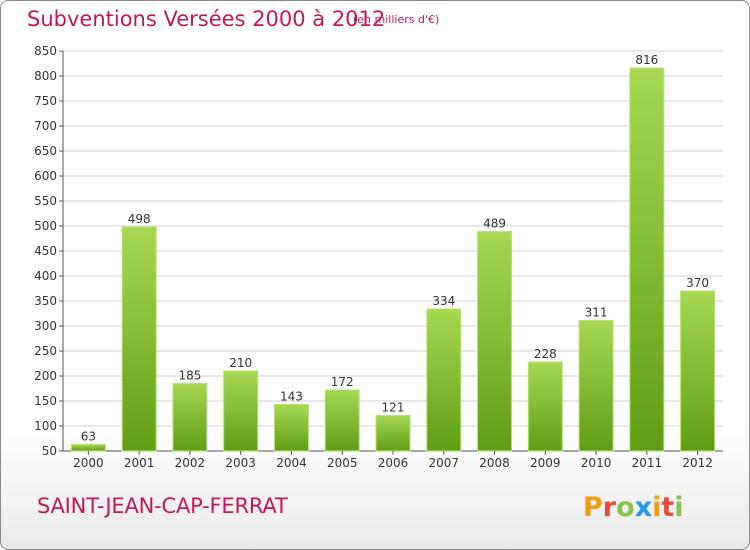 The width and height of the screenshot is (750, 550). What do you see at coordinates (241, 411) in the screenshot?
I see `bar-2003` at bounding box center [241, 411].